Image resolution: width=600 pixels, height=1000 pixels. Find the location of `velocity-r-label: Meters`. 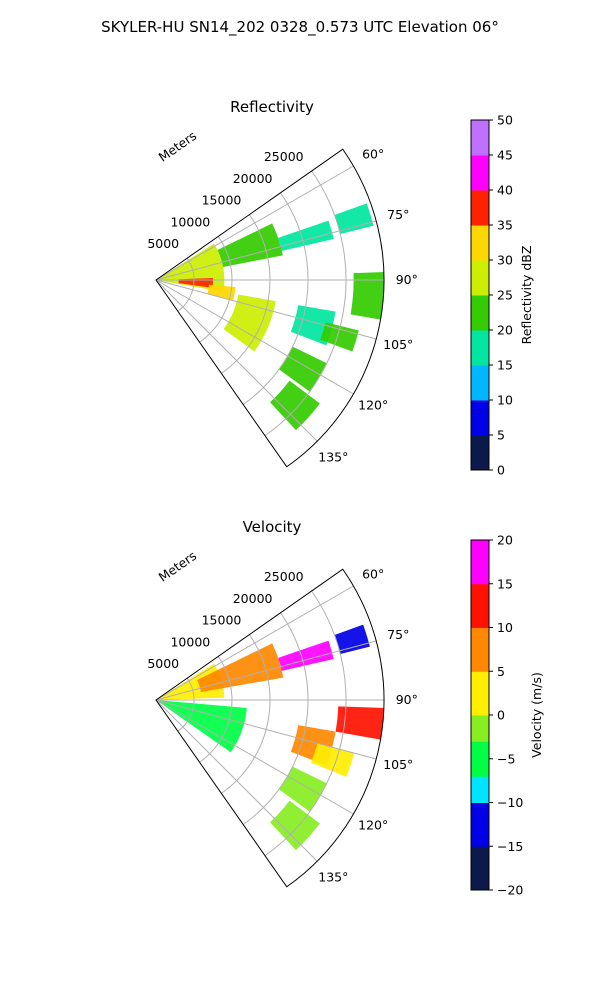

velocity-r-label: Meters is located at coordinates (178, 566).